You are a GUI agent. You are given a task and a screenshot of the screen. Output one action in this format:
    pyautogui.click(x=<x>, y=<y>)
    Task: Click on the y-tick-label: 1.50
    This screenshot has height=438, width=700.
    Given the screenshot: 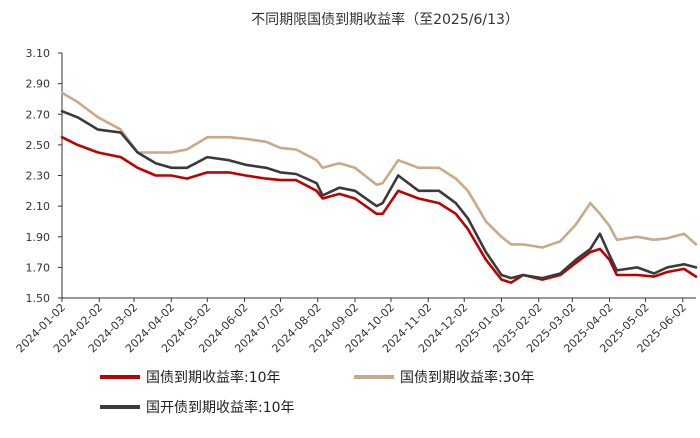 What is the action you would take?
    pyautogui.click(x=38, y=298)
    